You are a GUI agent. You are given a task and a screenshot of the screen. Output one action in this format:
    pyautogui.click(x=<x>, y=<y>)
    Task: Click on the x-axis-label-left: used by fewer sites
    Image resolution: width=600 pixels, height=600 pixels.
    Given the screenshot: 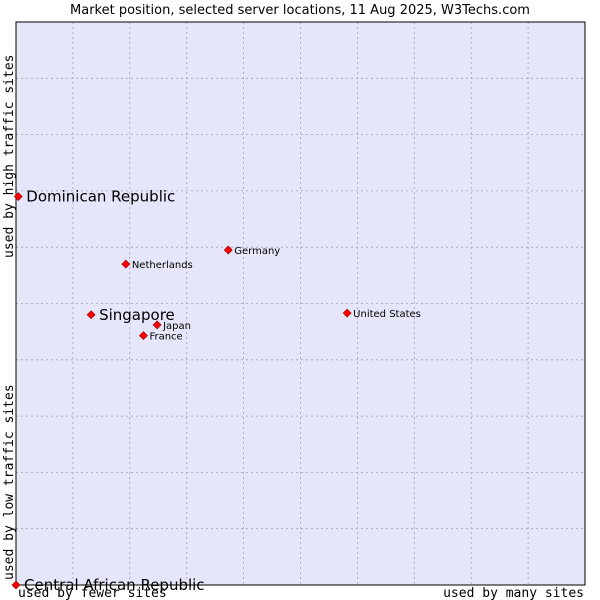 What is the action you would take?
    pyautogui.click(x=92, y=593)
    